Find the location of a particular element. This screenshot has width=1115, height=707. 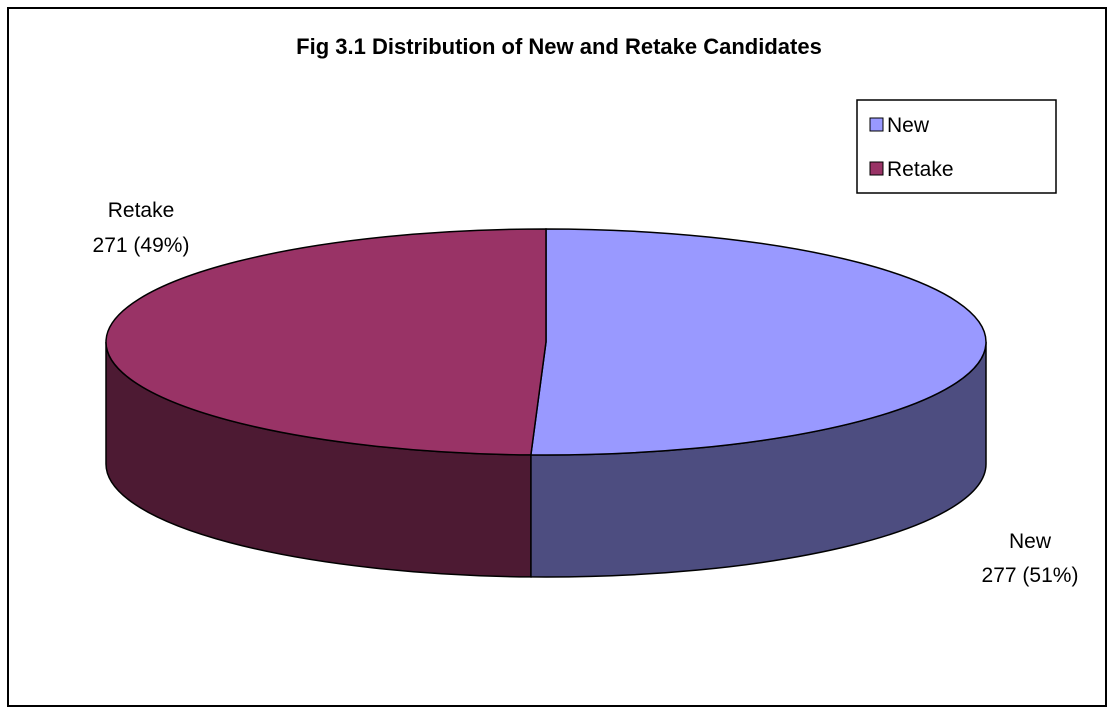

data-label-new-name: New is located at coordinates (1030, 541).